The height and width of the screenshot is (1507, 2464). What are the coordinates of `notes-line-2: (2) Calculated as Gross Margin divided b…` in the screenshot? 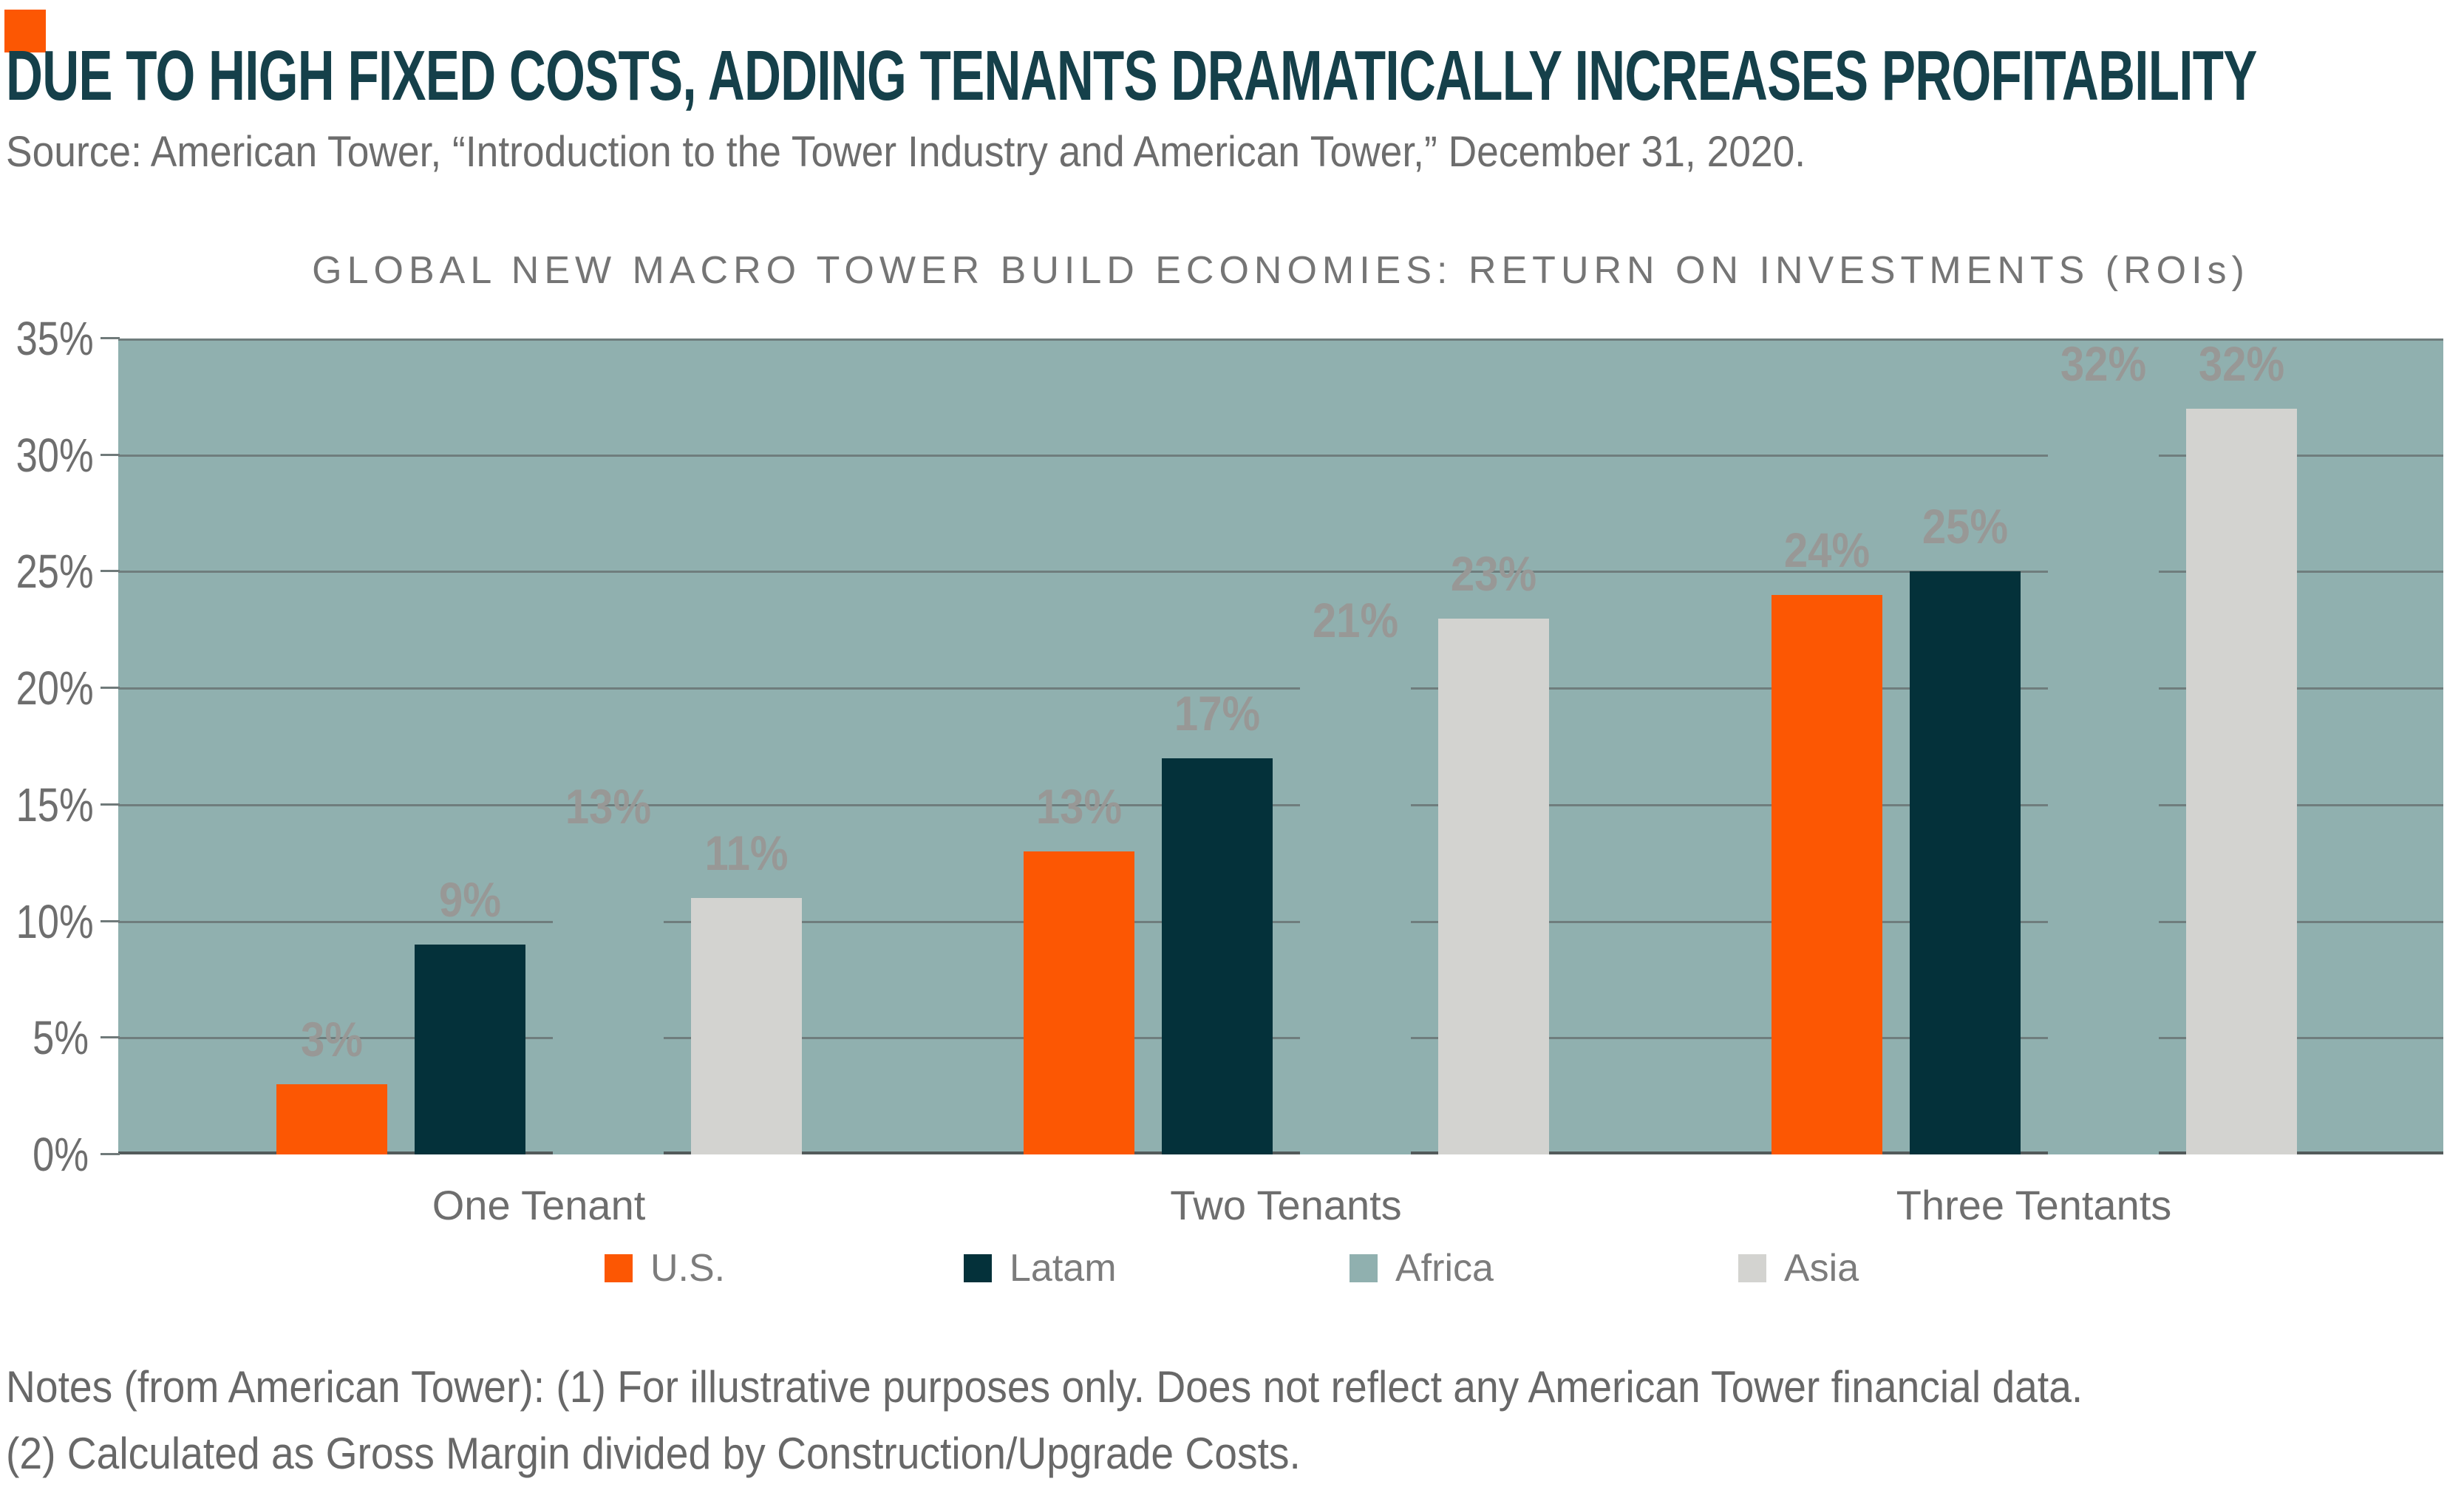 It's located at (653, 1453).